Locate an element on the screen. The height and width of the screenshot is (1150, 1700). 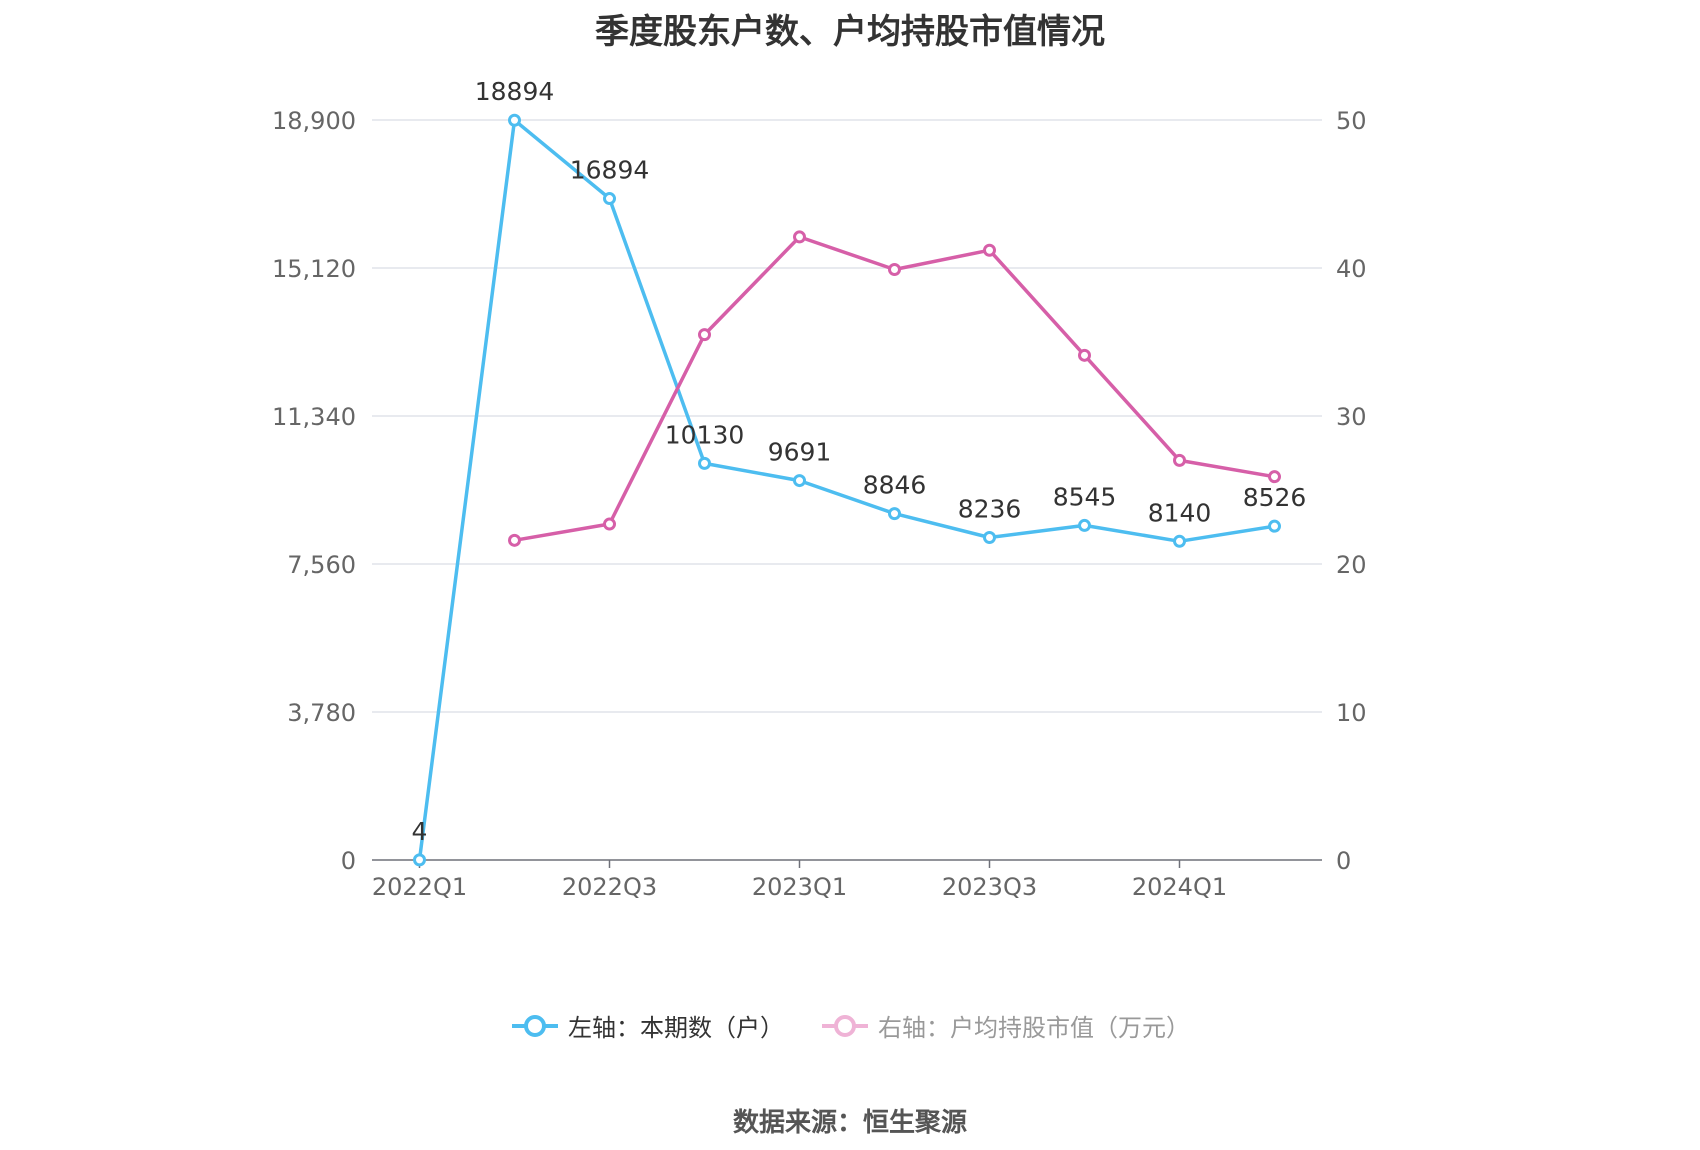
legend-label-left: 左轴：本期数（户） is located at coordinates (676, 1028).